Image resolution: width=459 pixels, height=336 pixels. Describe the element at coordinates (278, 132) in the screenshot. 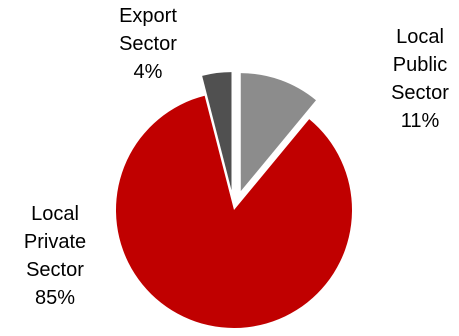

I see `slice-local-public-sector` at that location.